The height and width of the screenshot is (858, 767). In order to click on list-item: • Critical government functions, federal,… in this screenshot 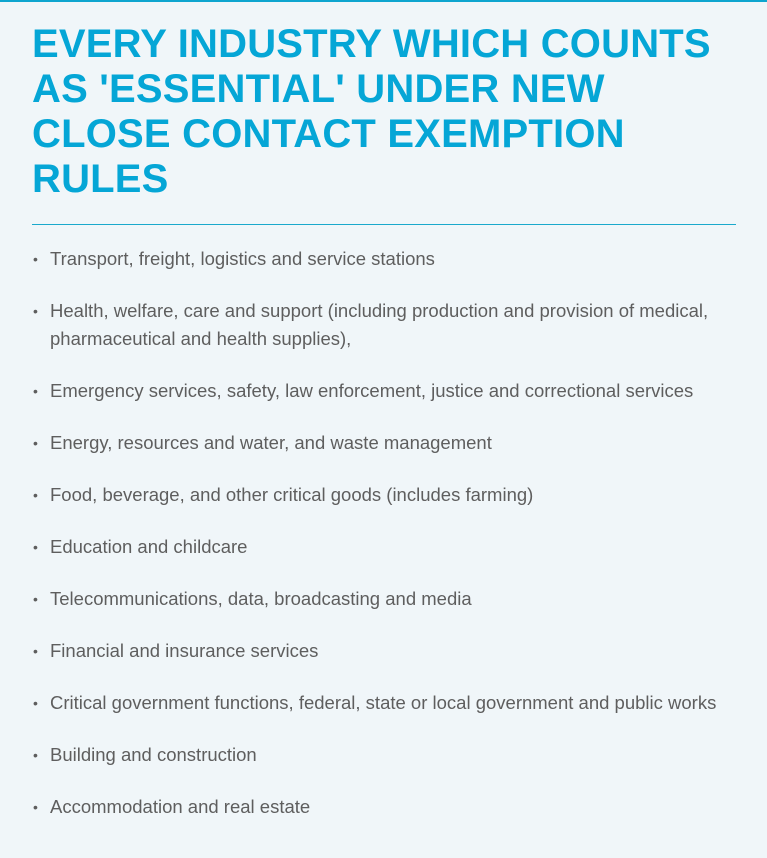, I will do `click(384, 703)`.